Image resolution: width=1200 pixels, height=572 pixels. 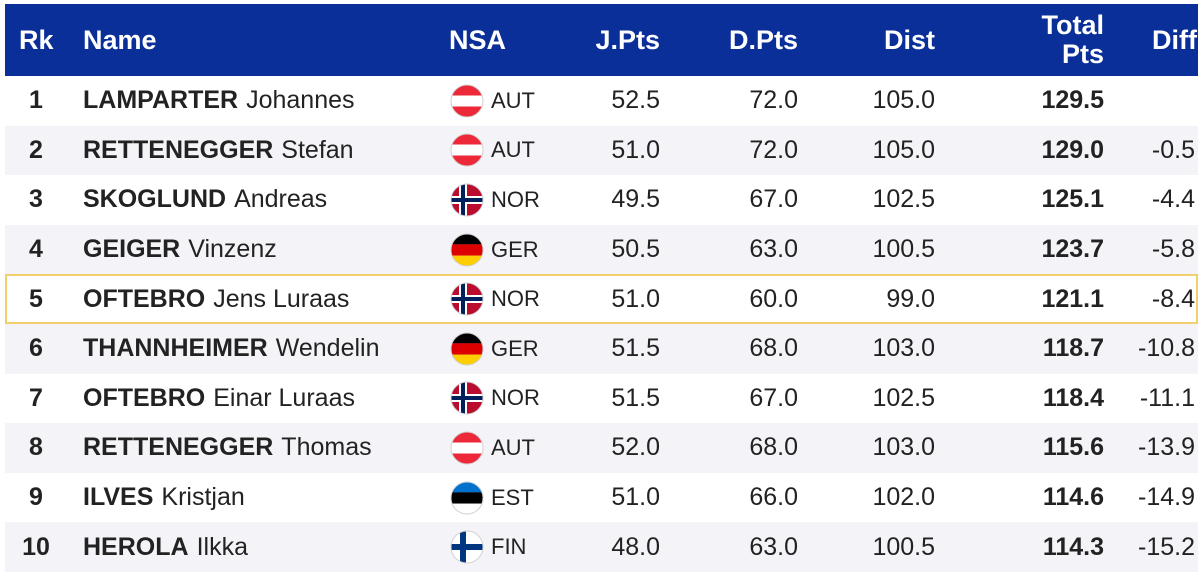 What do you see at coordinates (1166, 447) in the screenshot?
I see `diff-cell: -13.9` at bounding box center [1166, 447].